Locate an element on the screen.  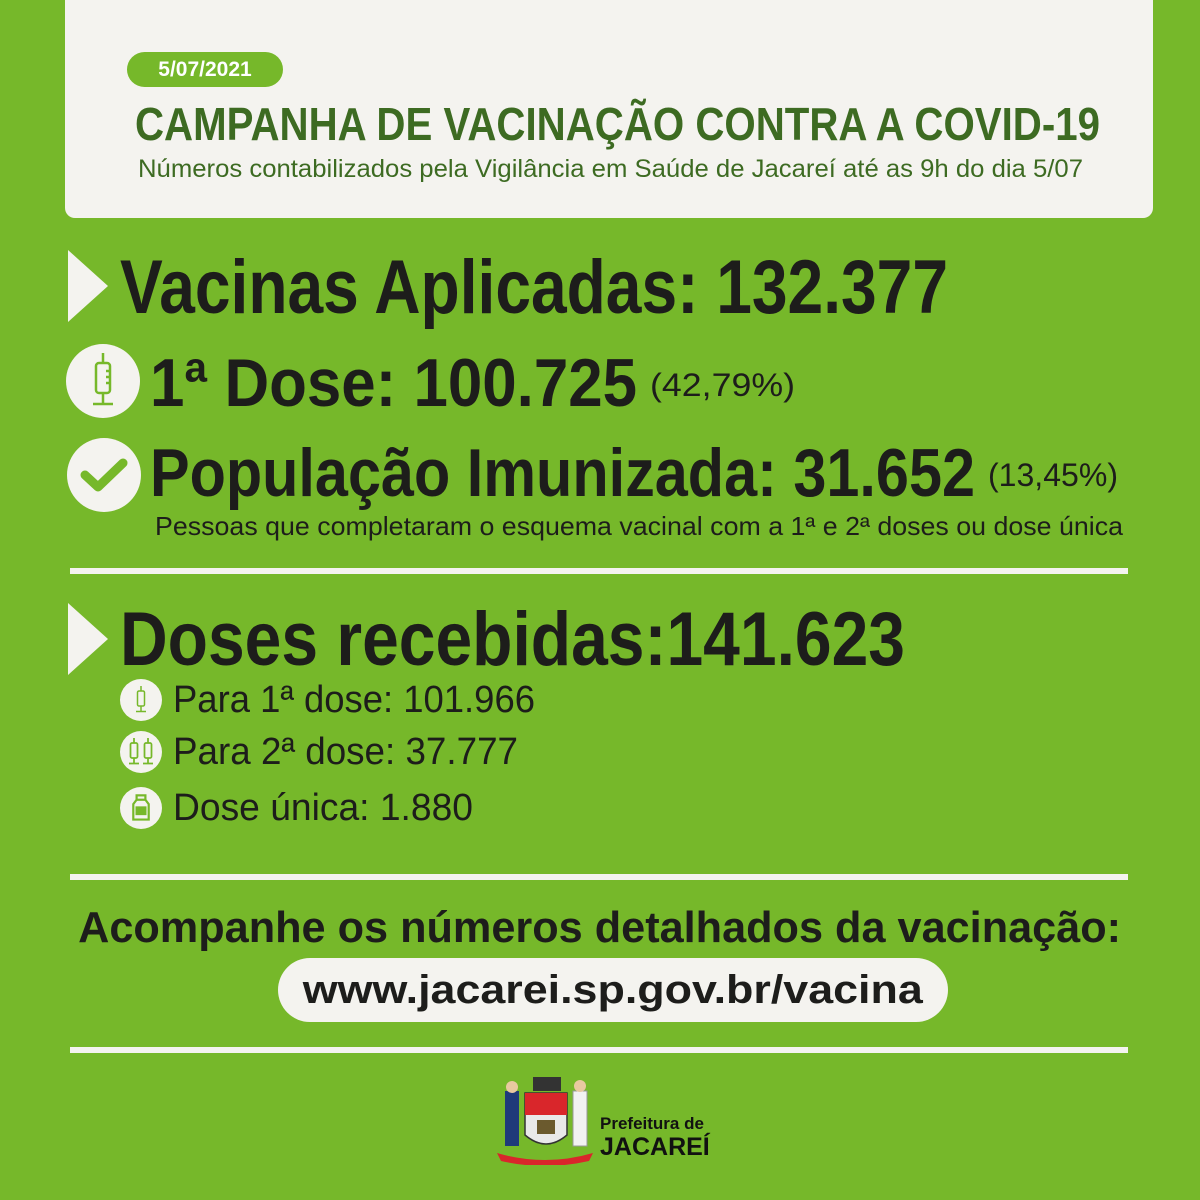
doses-received: Doses recebidas:141.623 is located at coordinates (512, 639).